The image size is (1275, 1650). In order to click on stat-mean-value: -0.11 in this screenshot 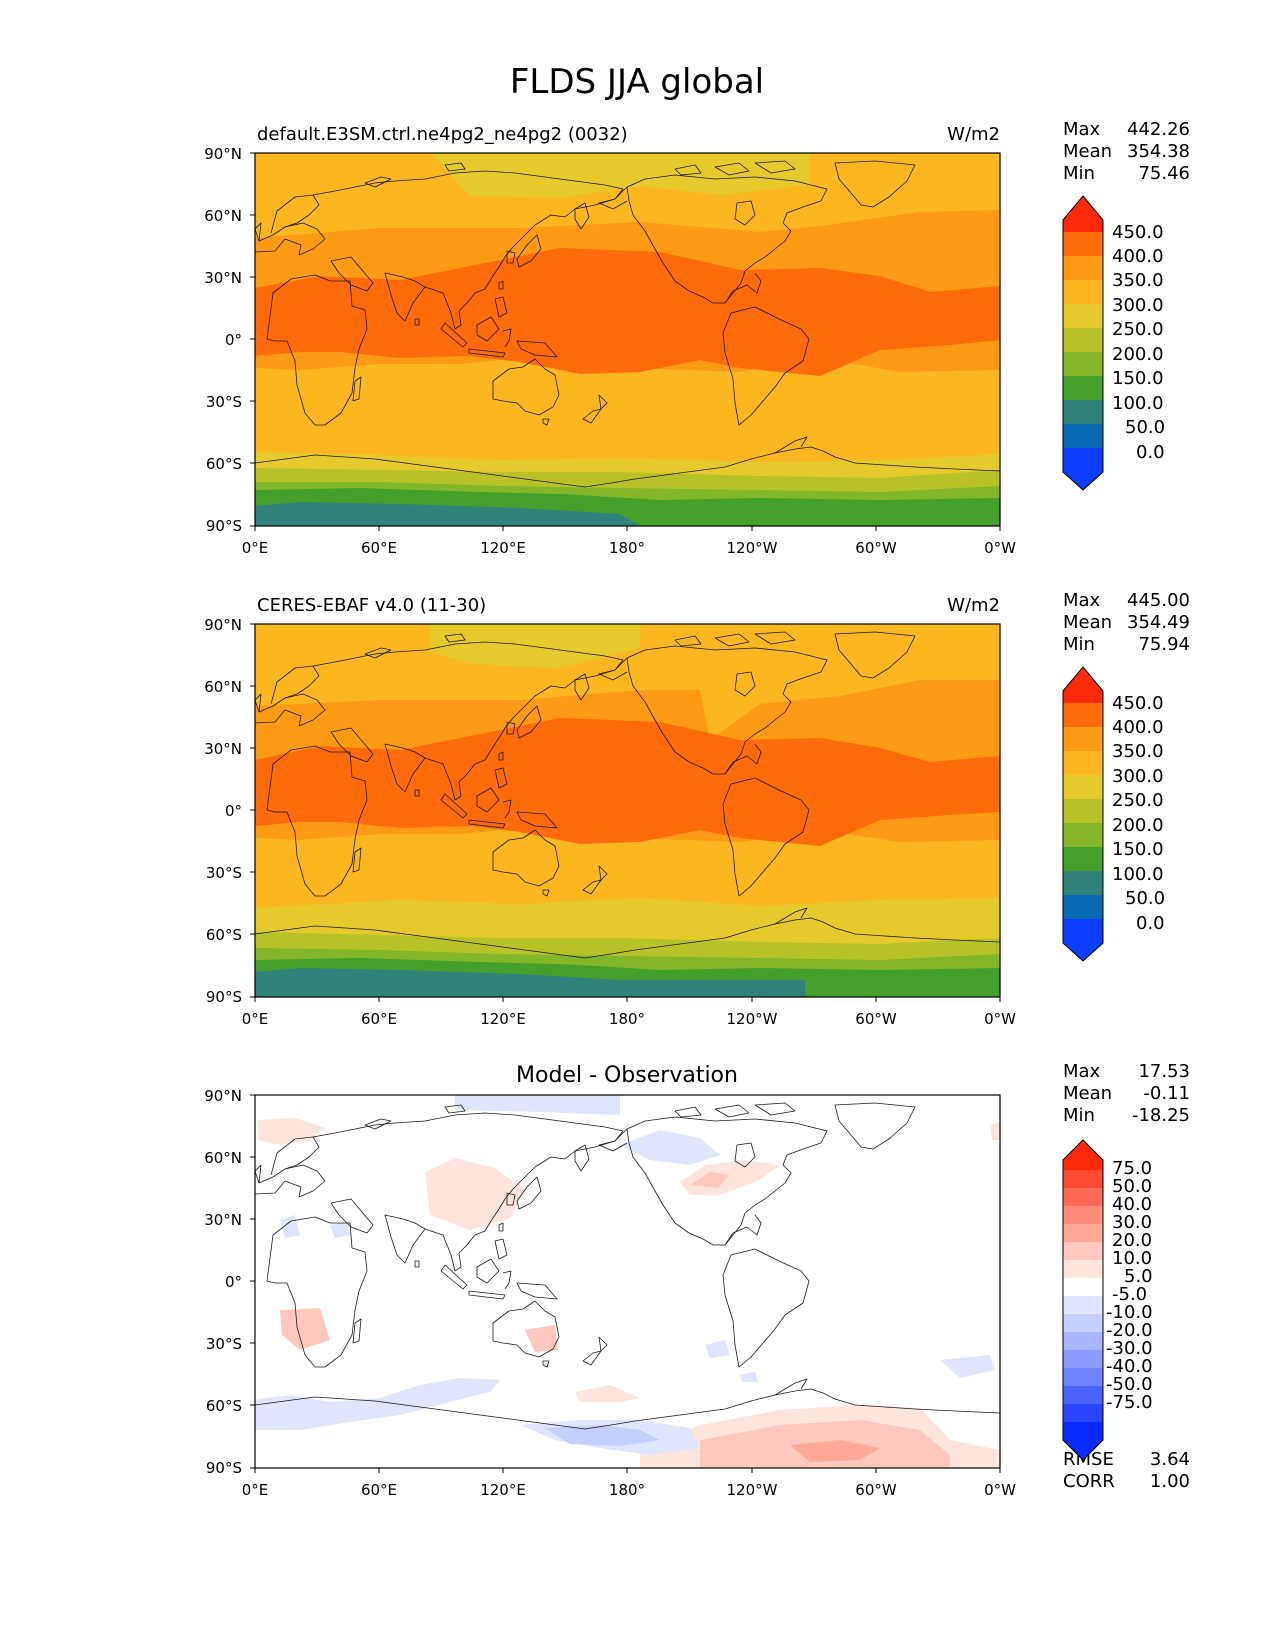, I will do `click(1166, 1093)`.